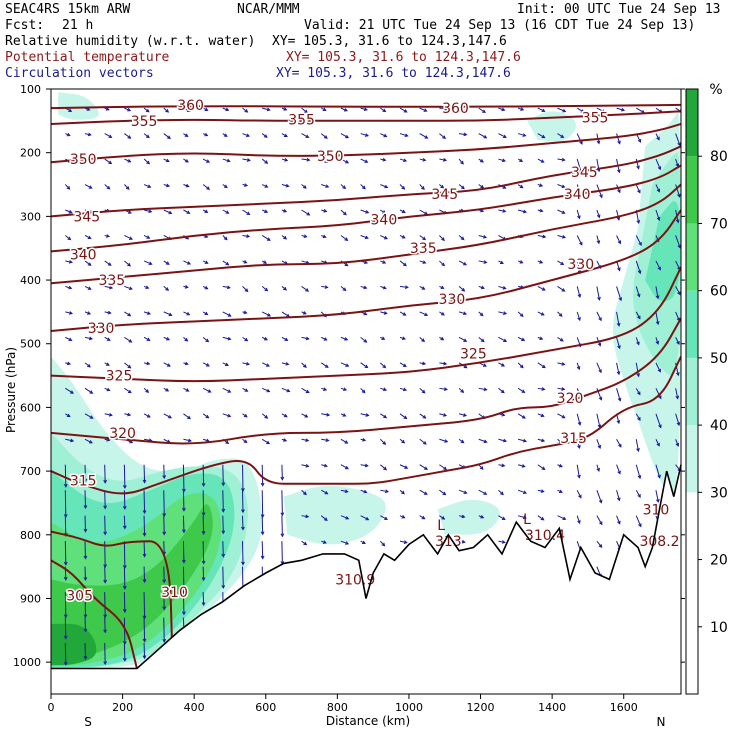  I want to click on colorbar-tick-label: 60, so click(719, 292).